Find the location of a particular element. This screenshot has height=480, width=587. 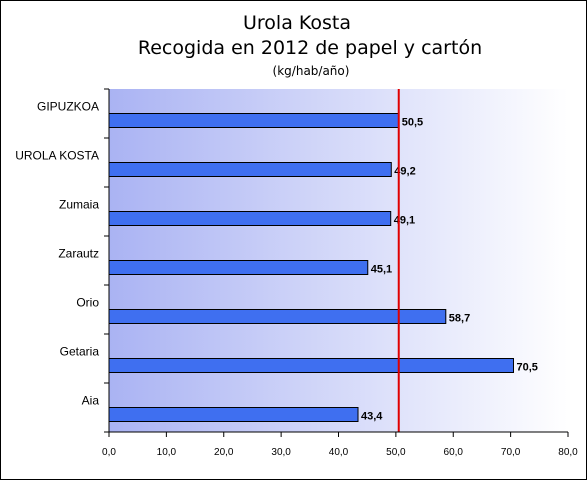

value-label: 58,7 is located at coordinates (459, 319).